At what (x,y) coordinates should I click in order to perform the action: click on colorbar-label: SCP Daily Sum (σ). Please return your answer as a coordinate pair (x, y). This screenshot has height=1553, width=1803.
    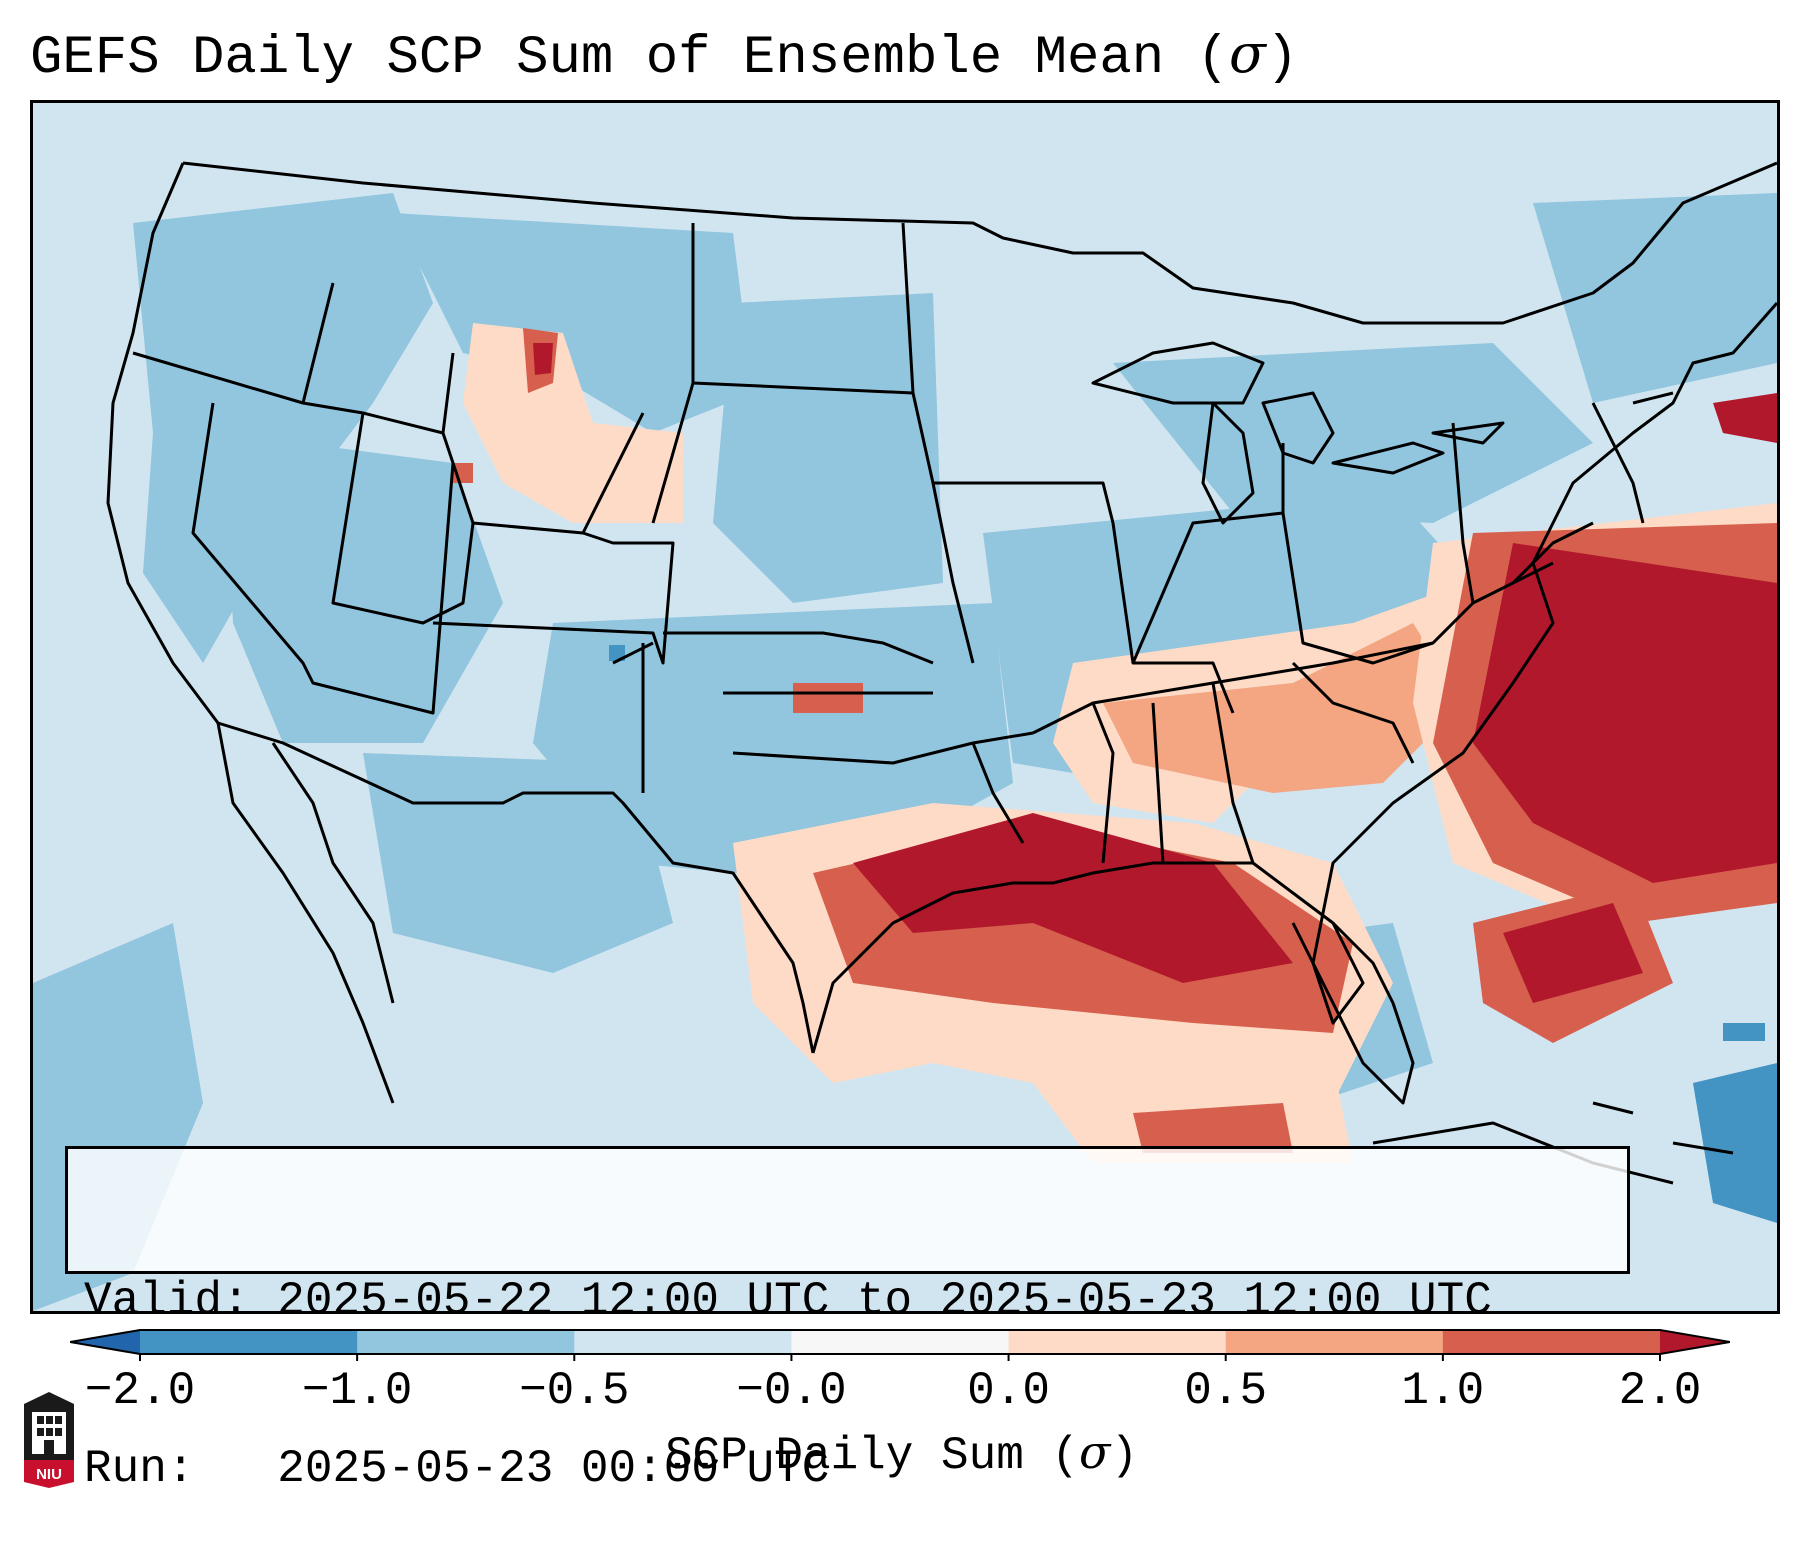
    Looking at the image, I should click on (901, 1453).